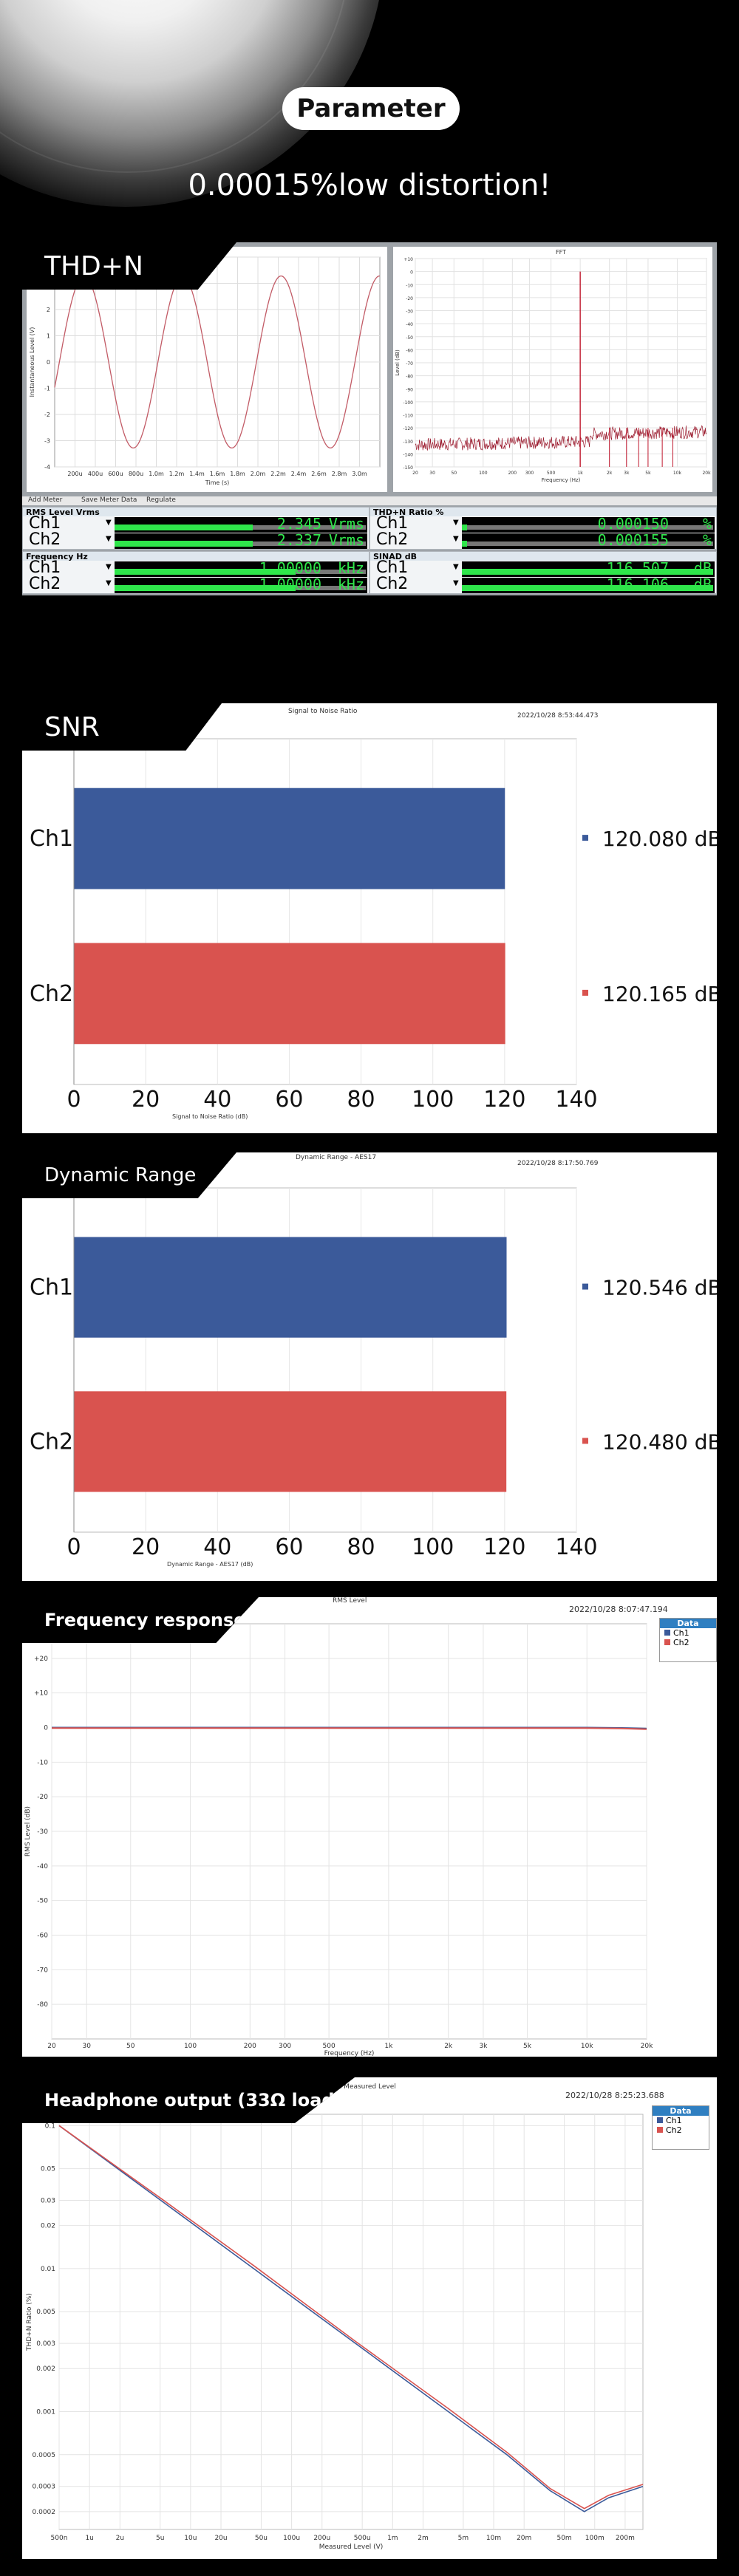 This screenshot has height=2576, width=739. I want to click on fr-xtick: 2k, so click(448, 2046).